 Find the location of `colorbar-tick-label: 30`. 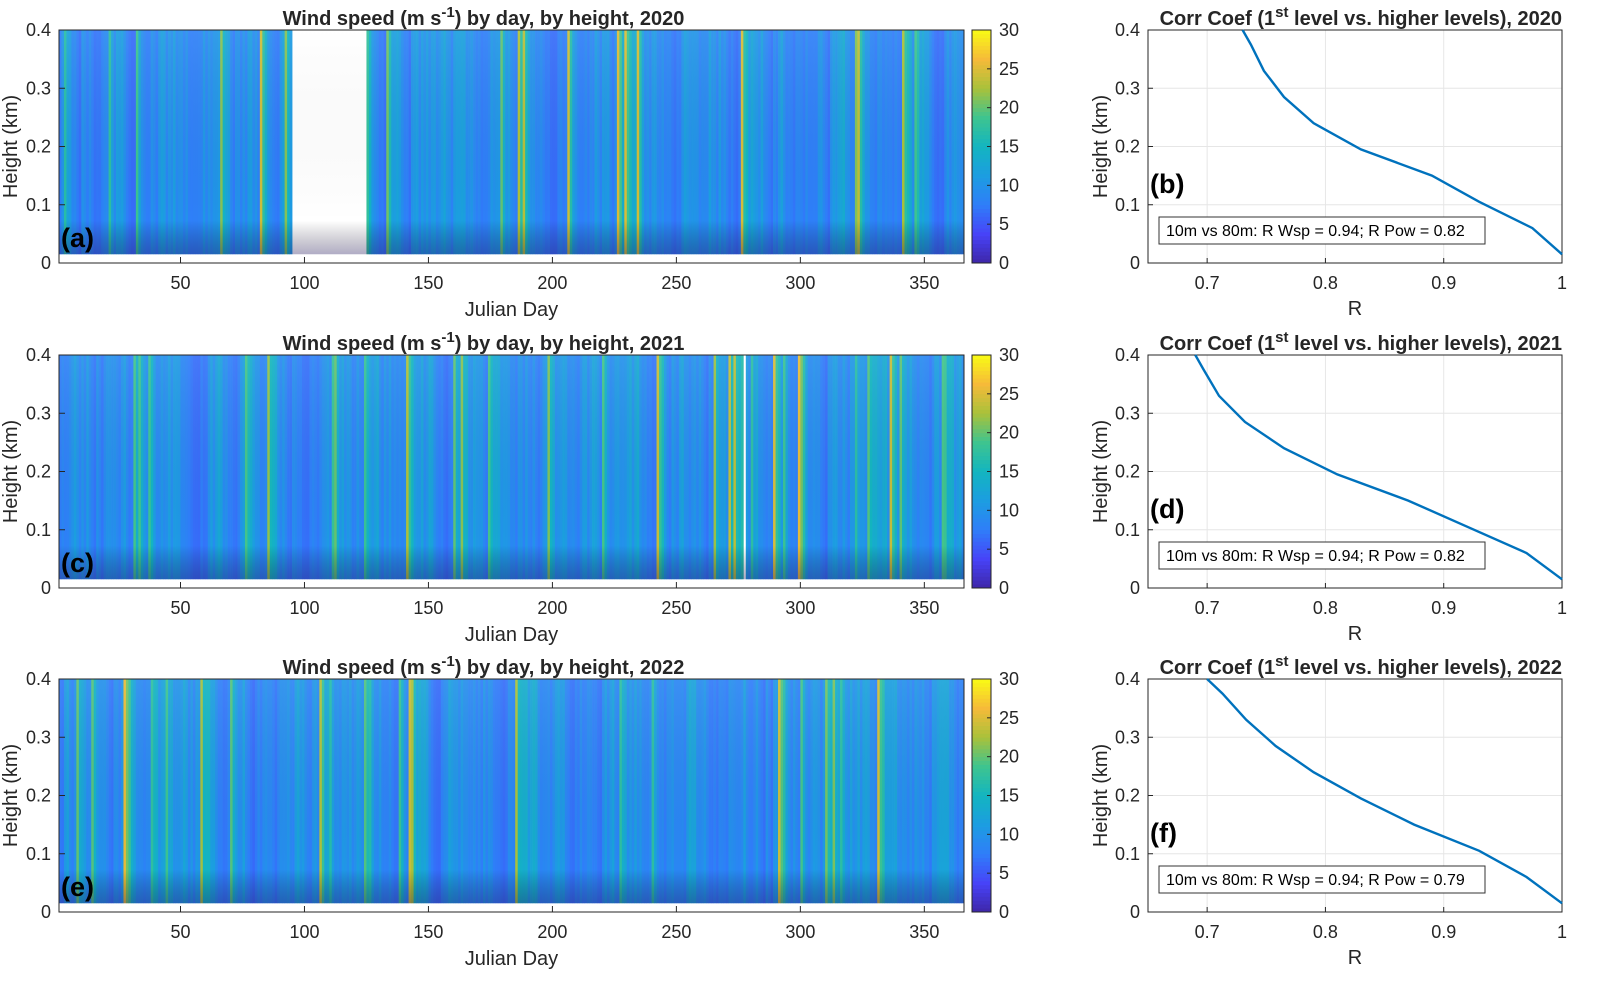

colorbar-tick-label: 30 is located at coordinates (1009, 30).